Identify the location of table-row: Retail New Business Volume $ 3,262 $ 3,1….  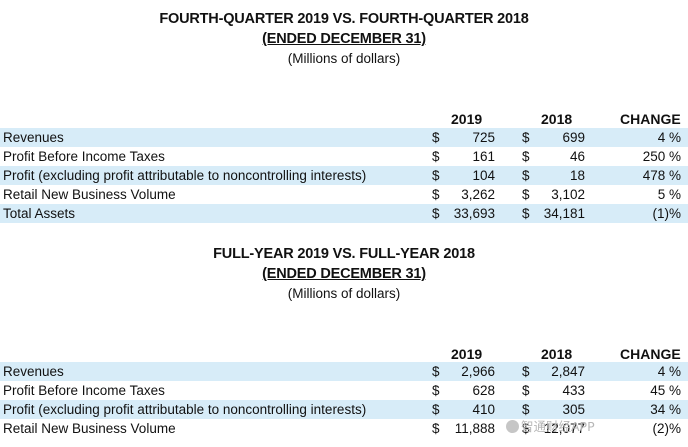
(344, 194).